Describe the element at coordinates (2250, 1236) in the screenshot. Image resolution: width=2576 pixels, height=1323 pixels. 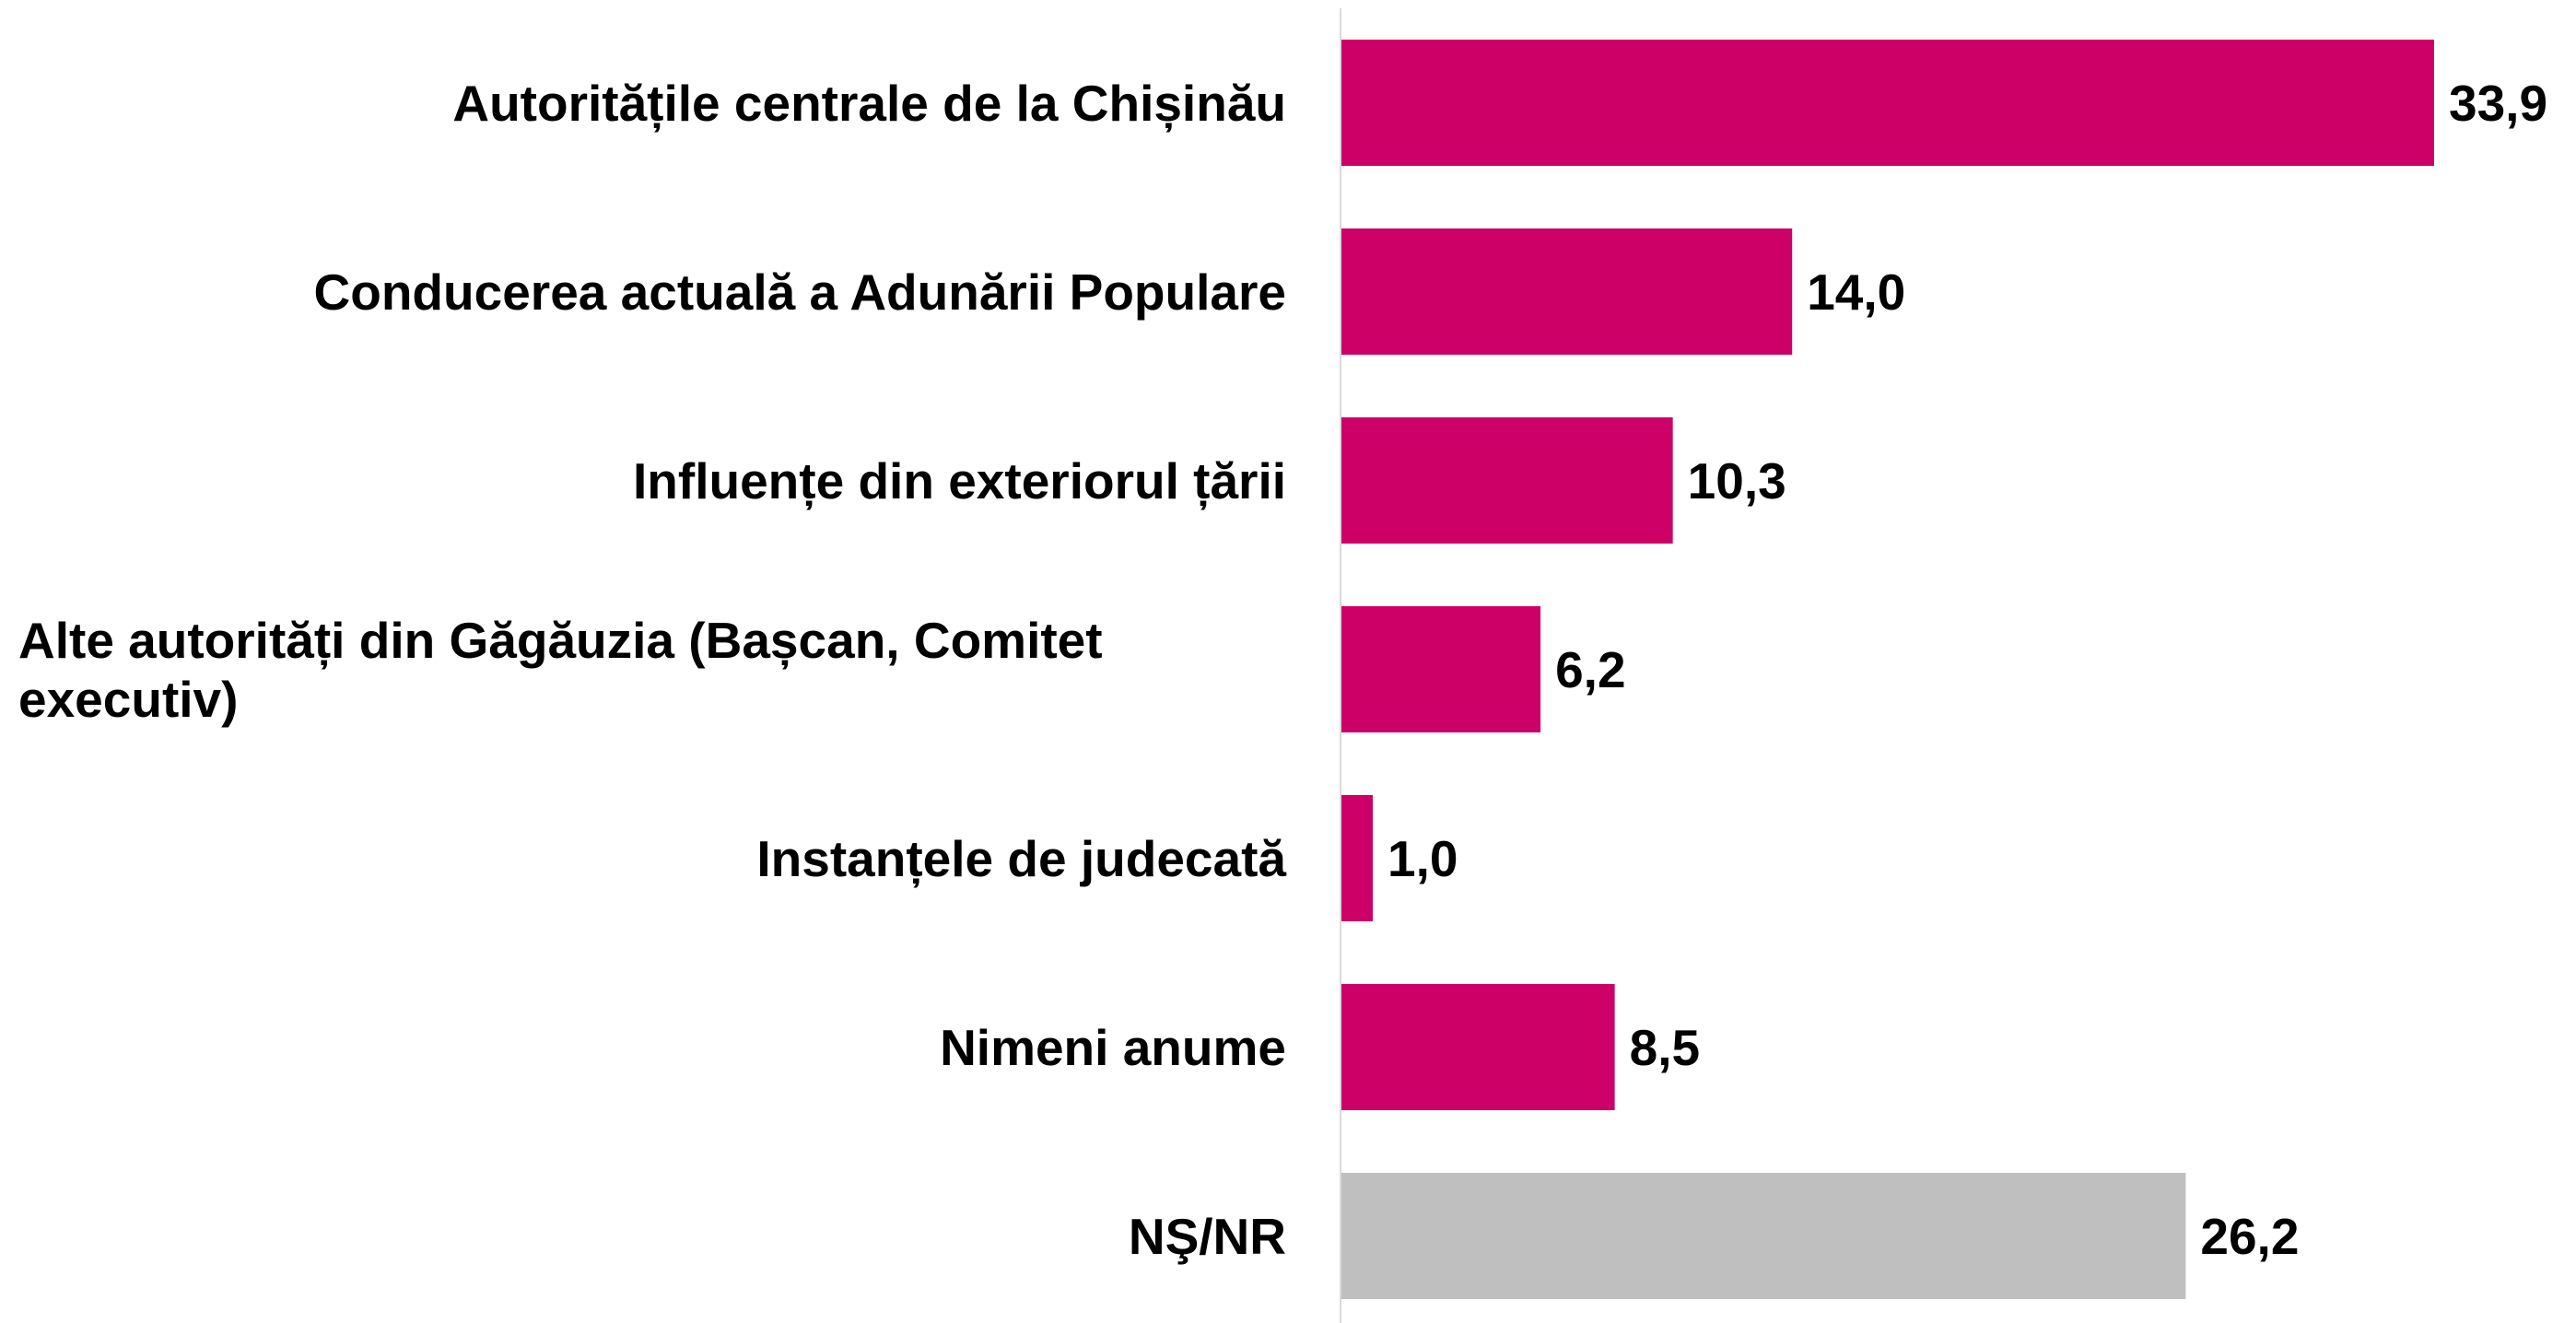
I see `value-label: 26,2` at that location.